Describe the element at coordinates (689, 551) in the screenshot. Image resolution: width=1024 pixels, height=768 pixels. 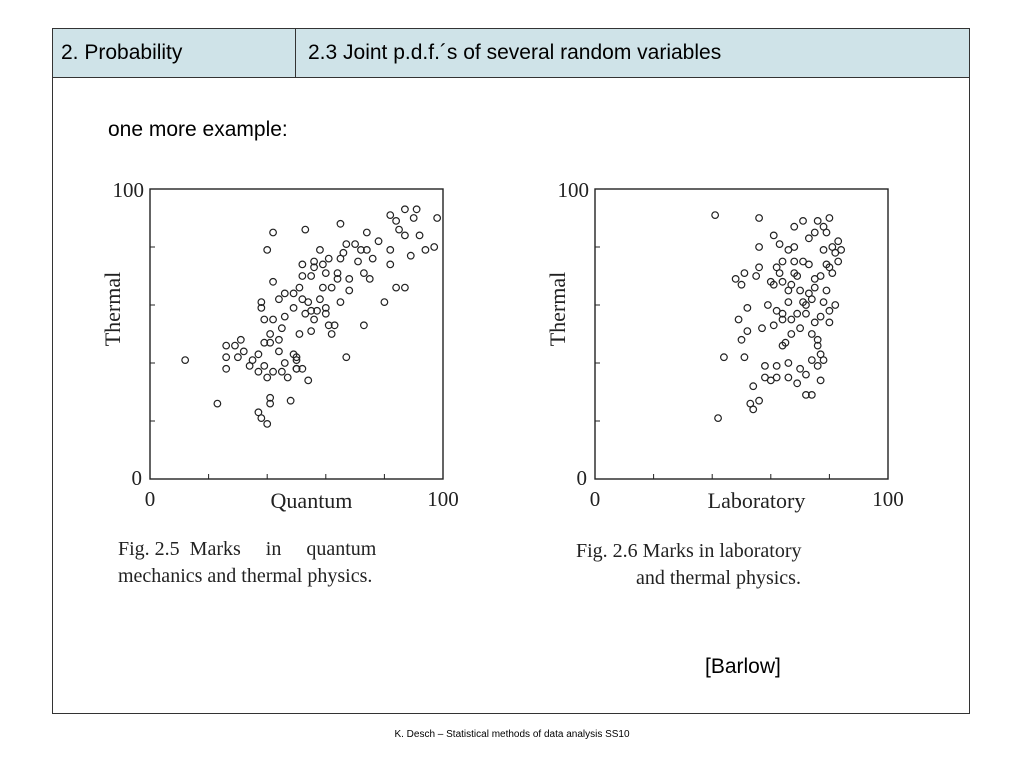
I see `right-caption-line-1: Fig. 2.6 Marks in laboratory` at that location.